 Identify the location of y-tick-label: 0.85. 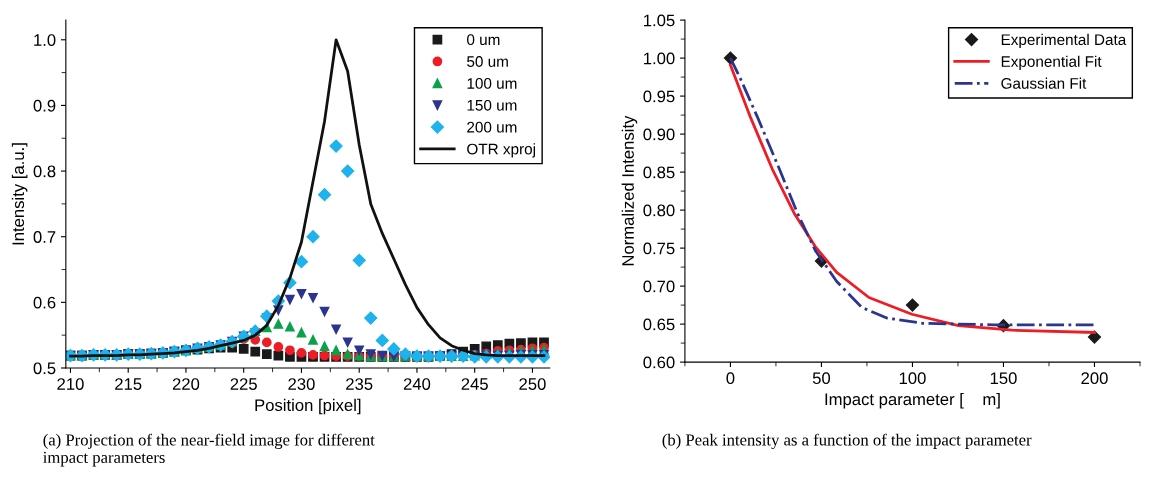
(659, 172).